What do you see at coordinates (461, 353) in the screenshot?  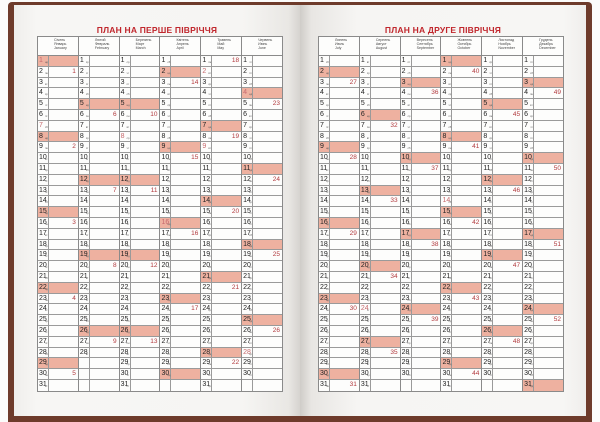 I see `day-cell: 28 сб` at bounding box center [461, 353].